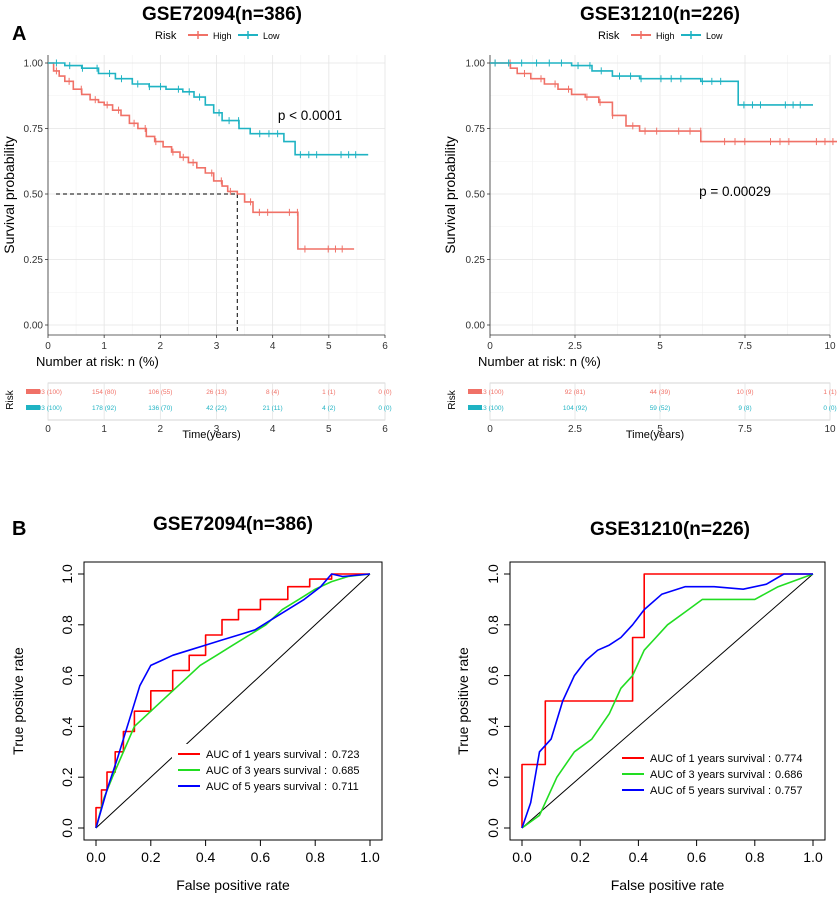 This screenshot has width=837, height=907. What do you see at coordinates (385, 346) in the screenshot?
I see `x-tick-label-6: 6` at bounding box center [385, 346].